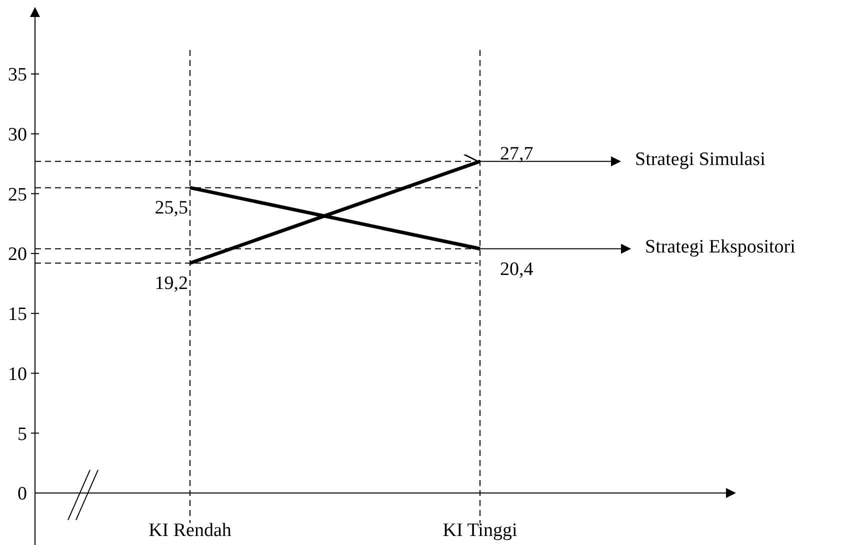 The width and height of the screenshot is (852, 545). I want to click on y-tick-label: 25, so click(17, 195).